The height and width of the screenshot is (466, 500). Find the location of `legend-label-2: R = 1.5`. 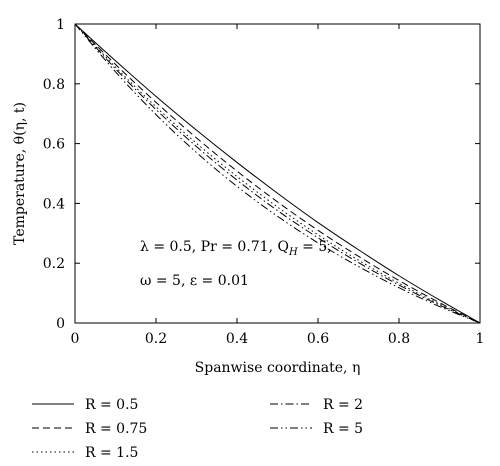

legend-label-2: R = 1.5 is located at coordinates (111, 453).